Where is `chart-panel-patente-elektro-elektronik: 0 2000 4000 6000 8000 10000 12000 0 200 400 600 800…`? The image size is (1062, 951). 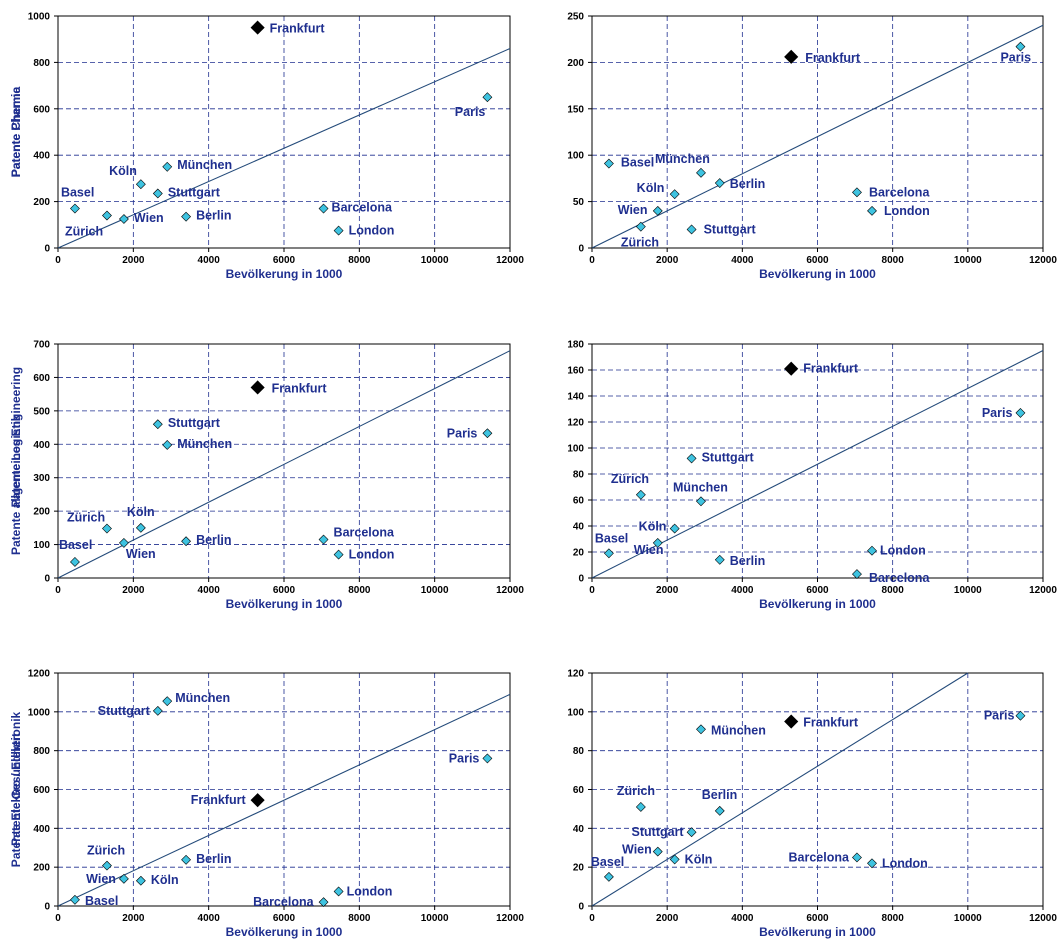 chart-panel-patente-elektro-elektronik: 0 2000 4000 6000 8000 10000 12000 0 200 400 600 800… is located at coordinates (266, 804).